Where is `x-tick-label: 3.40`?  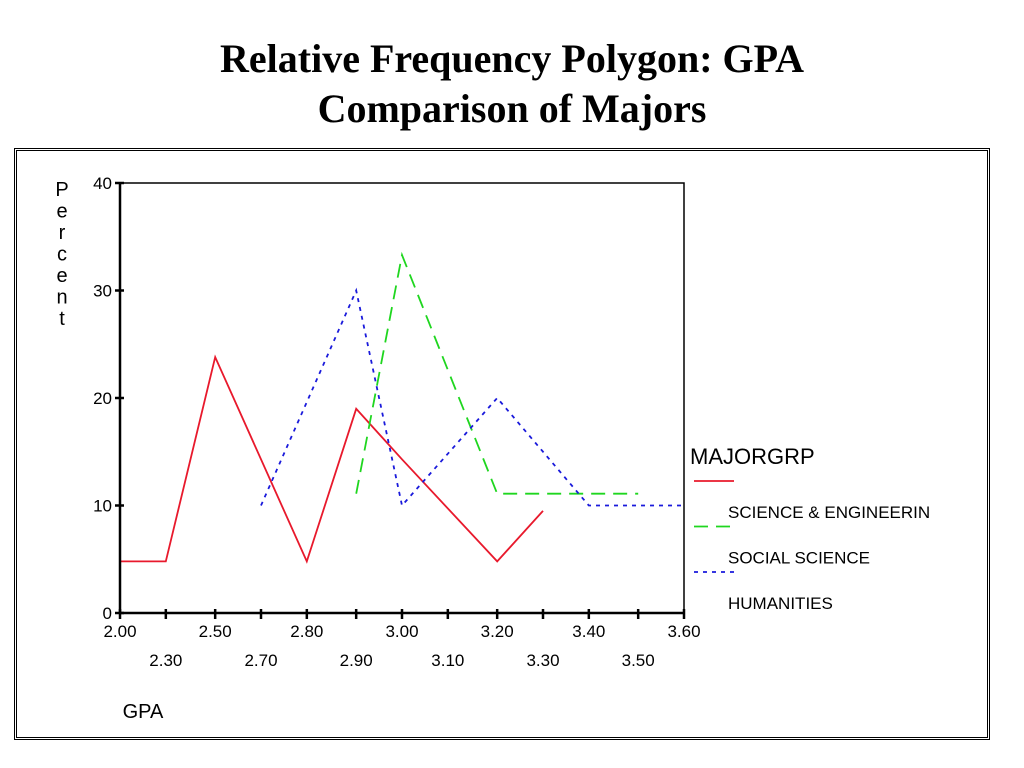
x-tick-label: 3.40 is located at coordinates (588, 631).